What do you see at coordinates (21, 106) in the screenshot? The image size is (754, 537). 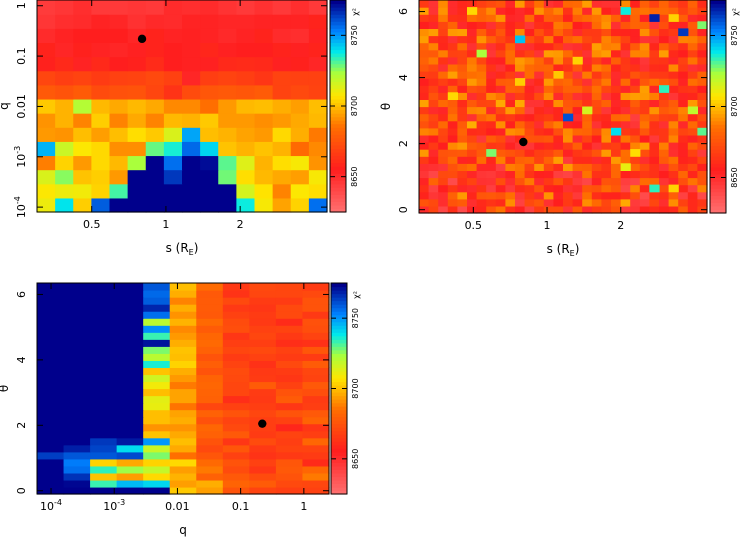 I see `y-tick-label: 0.01` at bounding box center [21, 106].